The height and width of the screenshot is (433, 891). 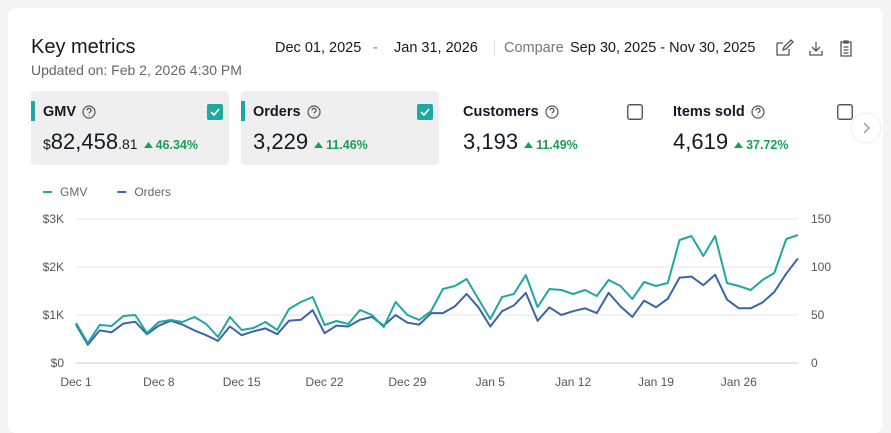 I want to click on change: 37.72%, so click(x=761, y=145).